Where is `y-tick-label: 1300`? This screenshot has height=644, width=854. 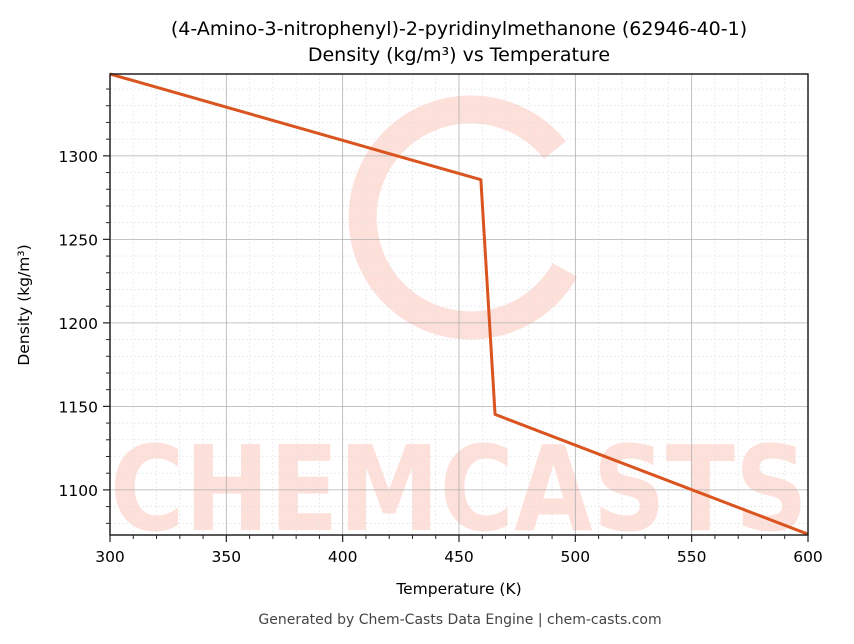
y-tick-label: 1300 is located at coordinates (78, 157).